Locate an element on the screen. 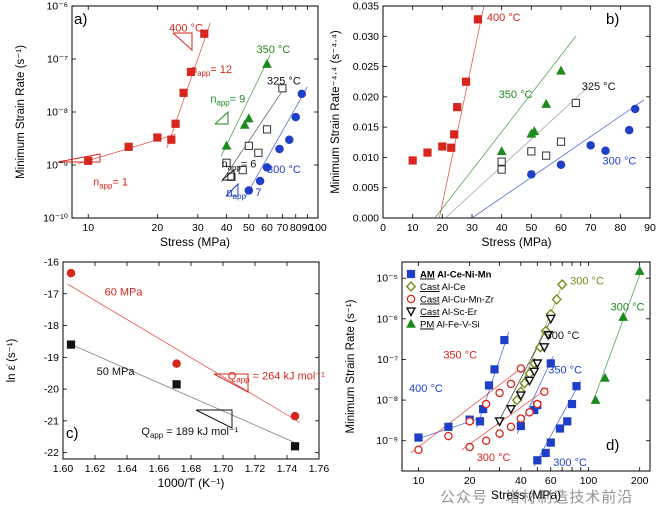 This screenshot has height=512, width=660. x-tick-label: 60 is located at coordinates (551, 481).